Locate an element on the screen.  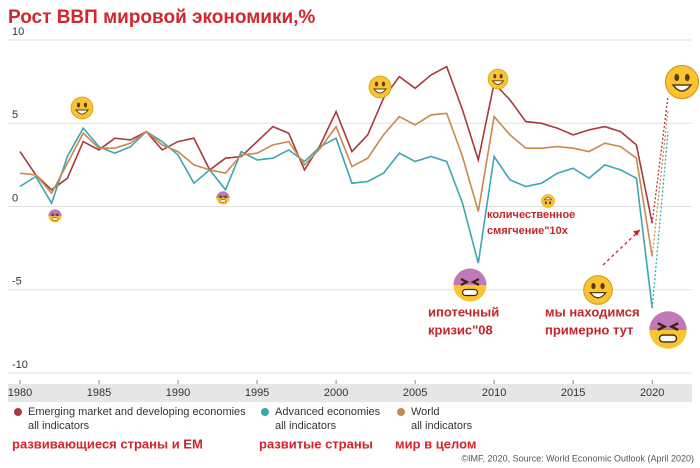
chart-title: Рост ВВП мировой экономики,% is located at coordinates (161, 17).